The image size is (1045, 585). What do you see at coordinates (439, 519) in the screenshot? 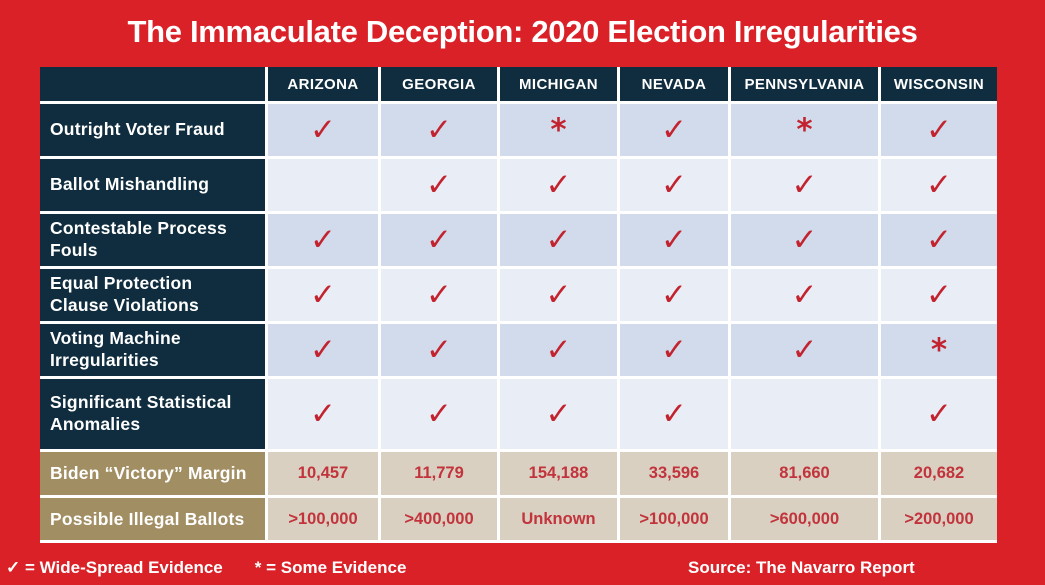
I see `ballots-cell: >400,000` at bounding box center [439, 519].